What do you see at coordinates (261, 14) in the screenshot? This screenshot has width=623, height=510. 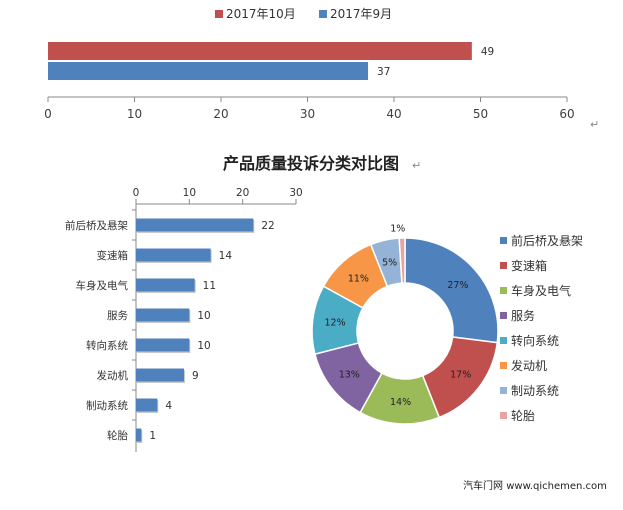 I see `legend-label-0: 2017年10月` at bounding box center [261, 14].